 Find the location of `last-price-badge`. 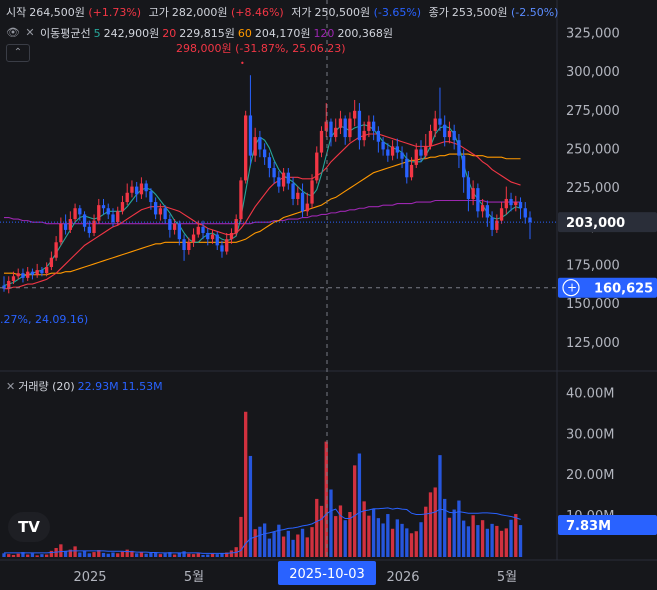

last-price-badge is located at coordinates (607, 222).